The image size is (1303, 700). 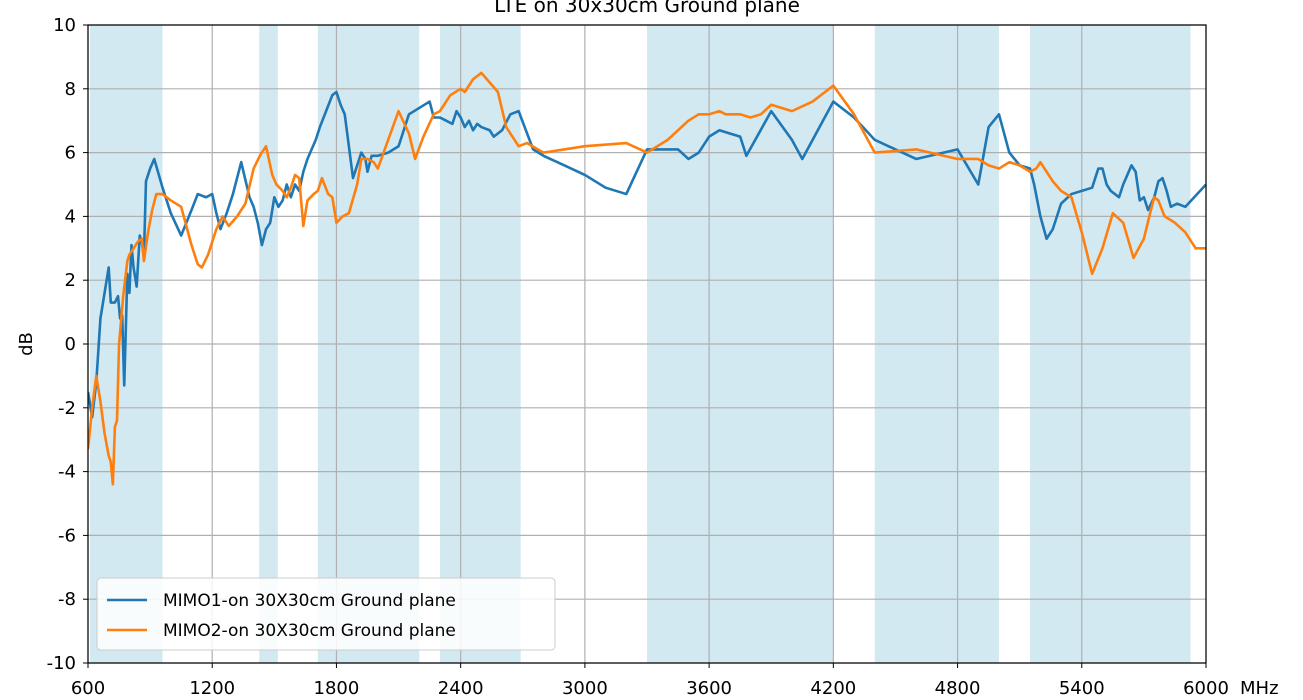 I want to click on y-tick-label-10: -10, so click(x=61, y=663).